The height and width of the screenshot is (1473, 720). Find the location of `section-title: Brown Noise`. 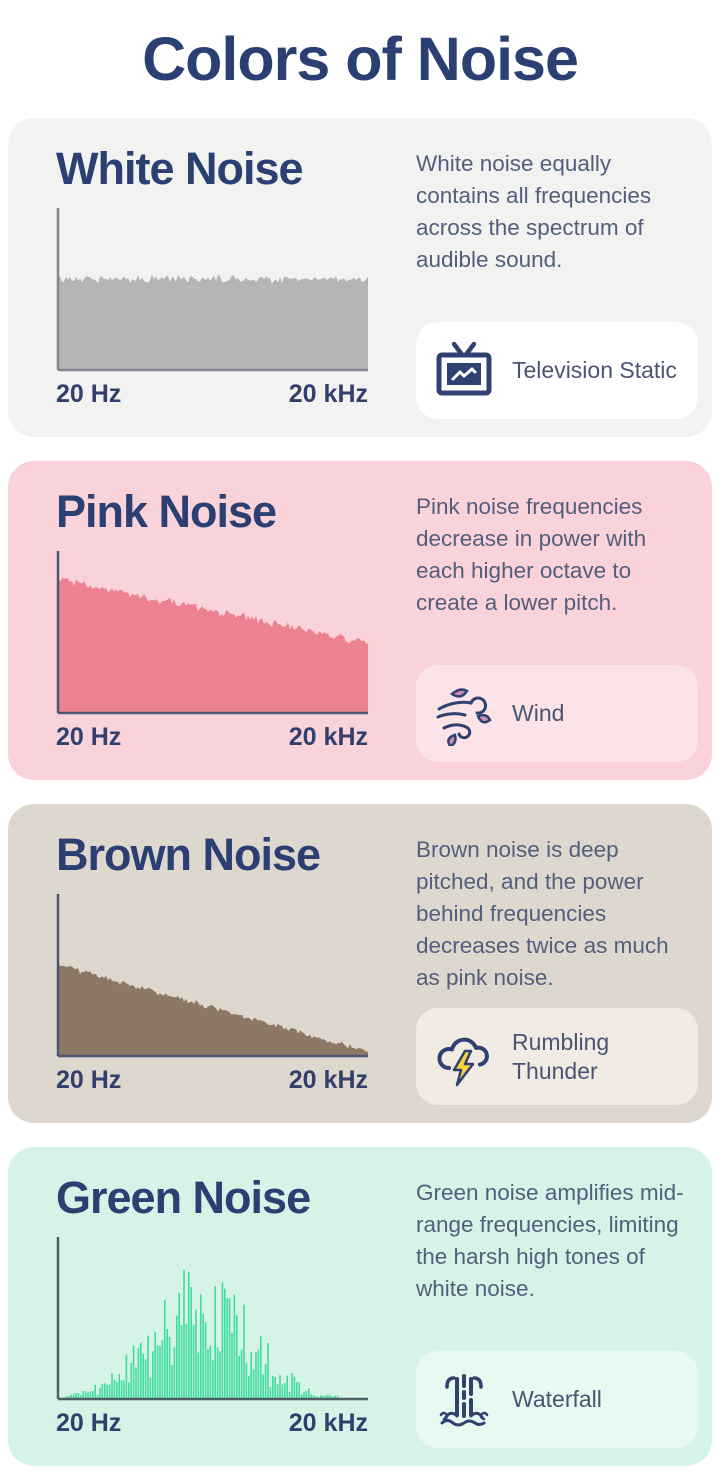

section-title: Brown Noise is located at coordinates (188, 854).